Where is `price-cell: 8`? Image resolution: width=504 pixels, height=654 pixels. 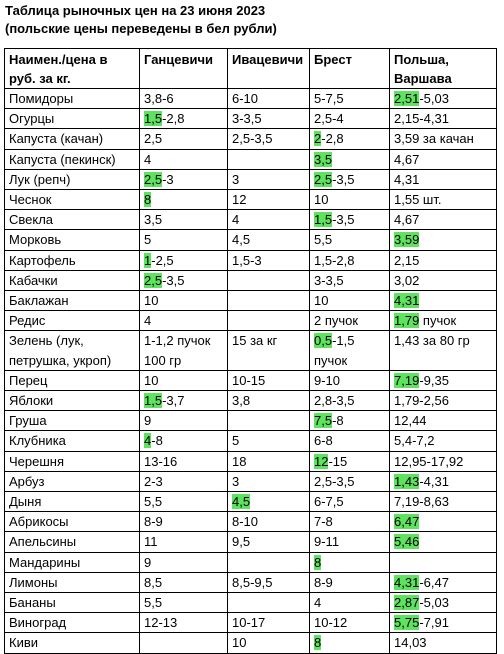 price-cell: 8 is located at coordinates (183, 200).